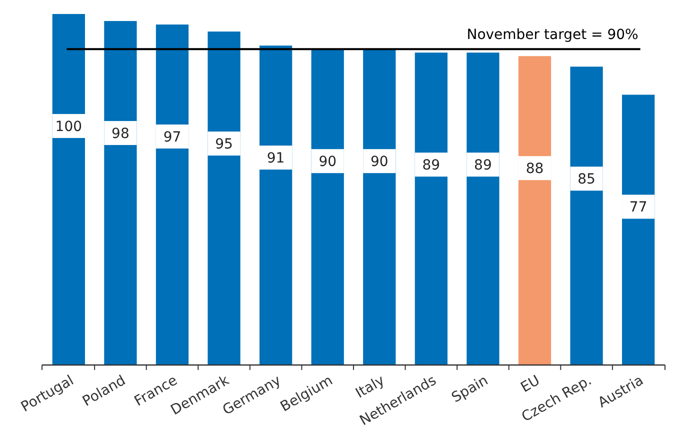 The height and width of the screenshot is (432, 673). I want to click on ref-line-label: November target = 90%, so click(552, 35).